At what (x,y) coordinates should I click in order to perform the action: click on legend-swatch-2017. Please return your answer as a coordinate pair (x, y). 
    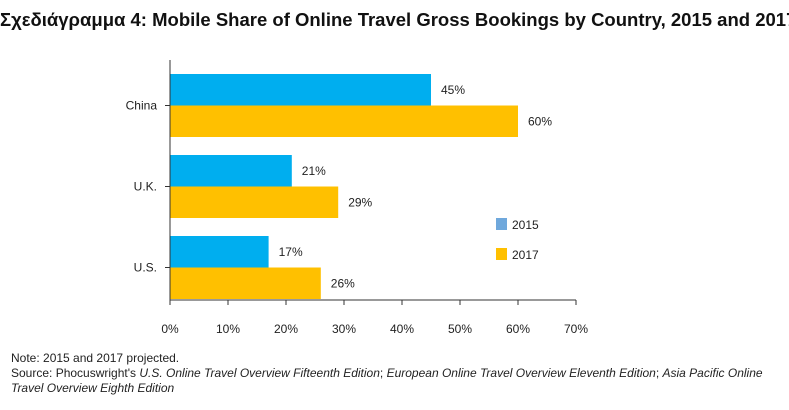
    Looking at the image, I should click on (501, 254).